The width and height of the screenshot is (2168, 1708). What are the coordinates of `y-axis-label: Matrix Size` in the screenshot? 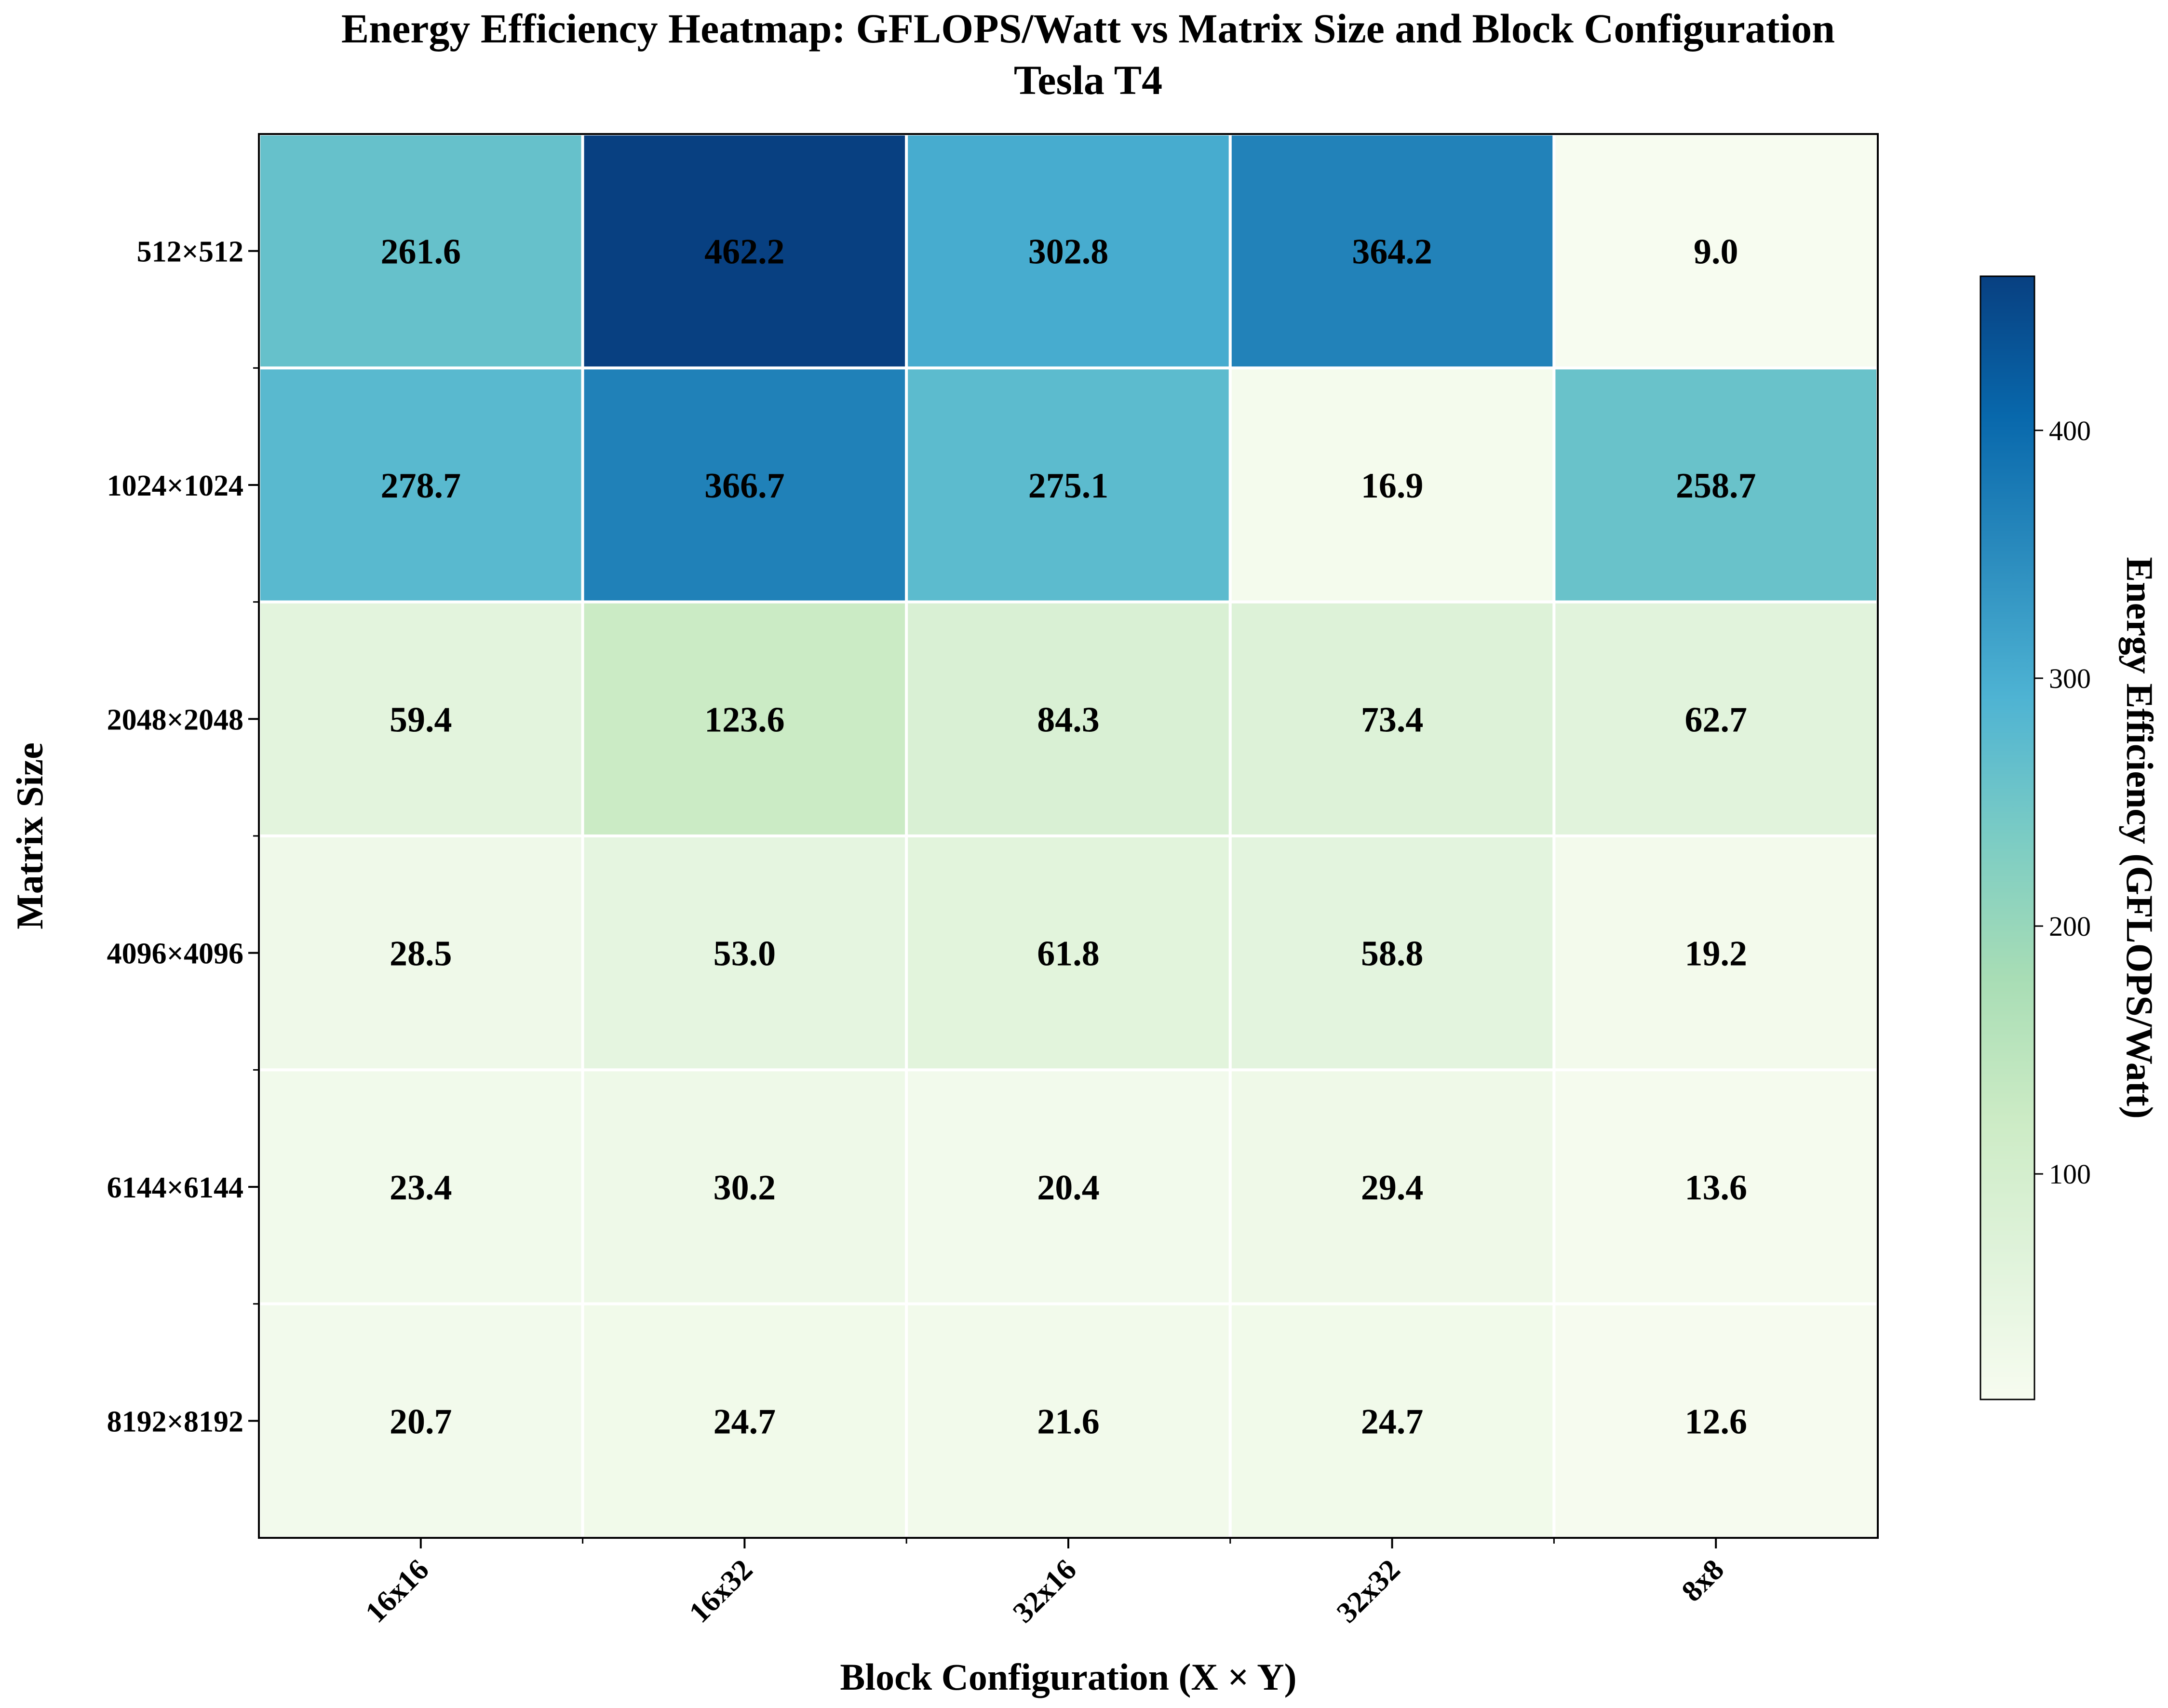 It's located at (30, 835).